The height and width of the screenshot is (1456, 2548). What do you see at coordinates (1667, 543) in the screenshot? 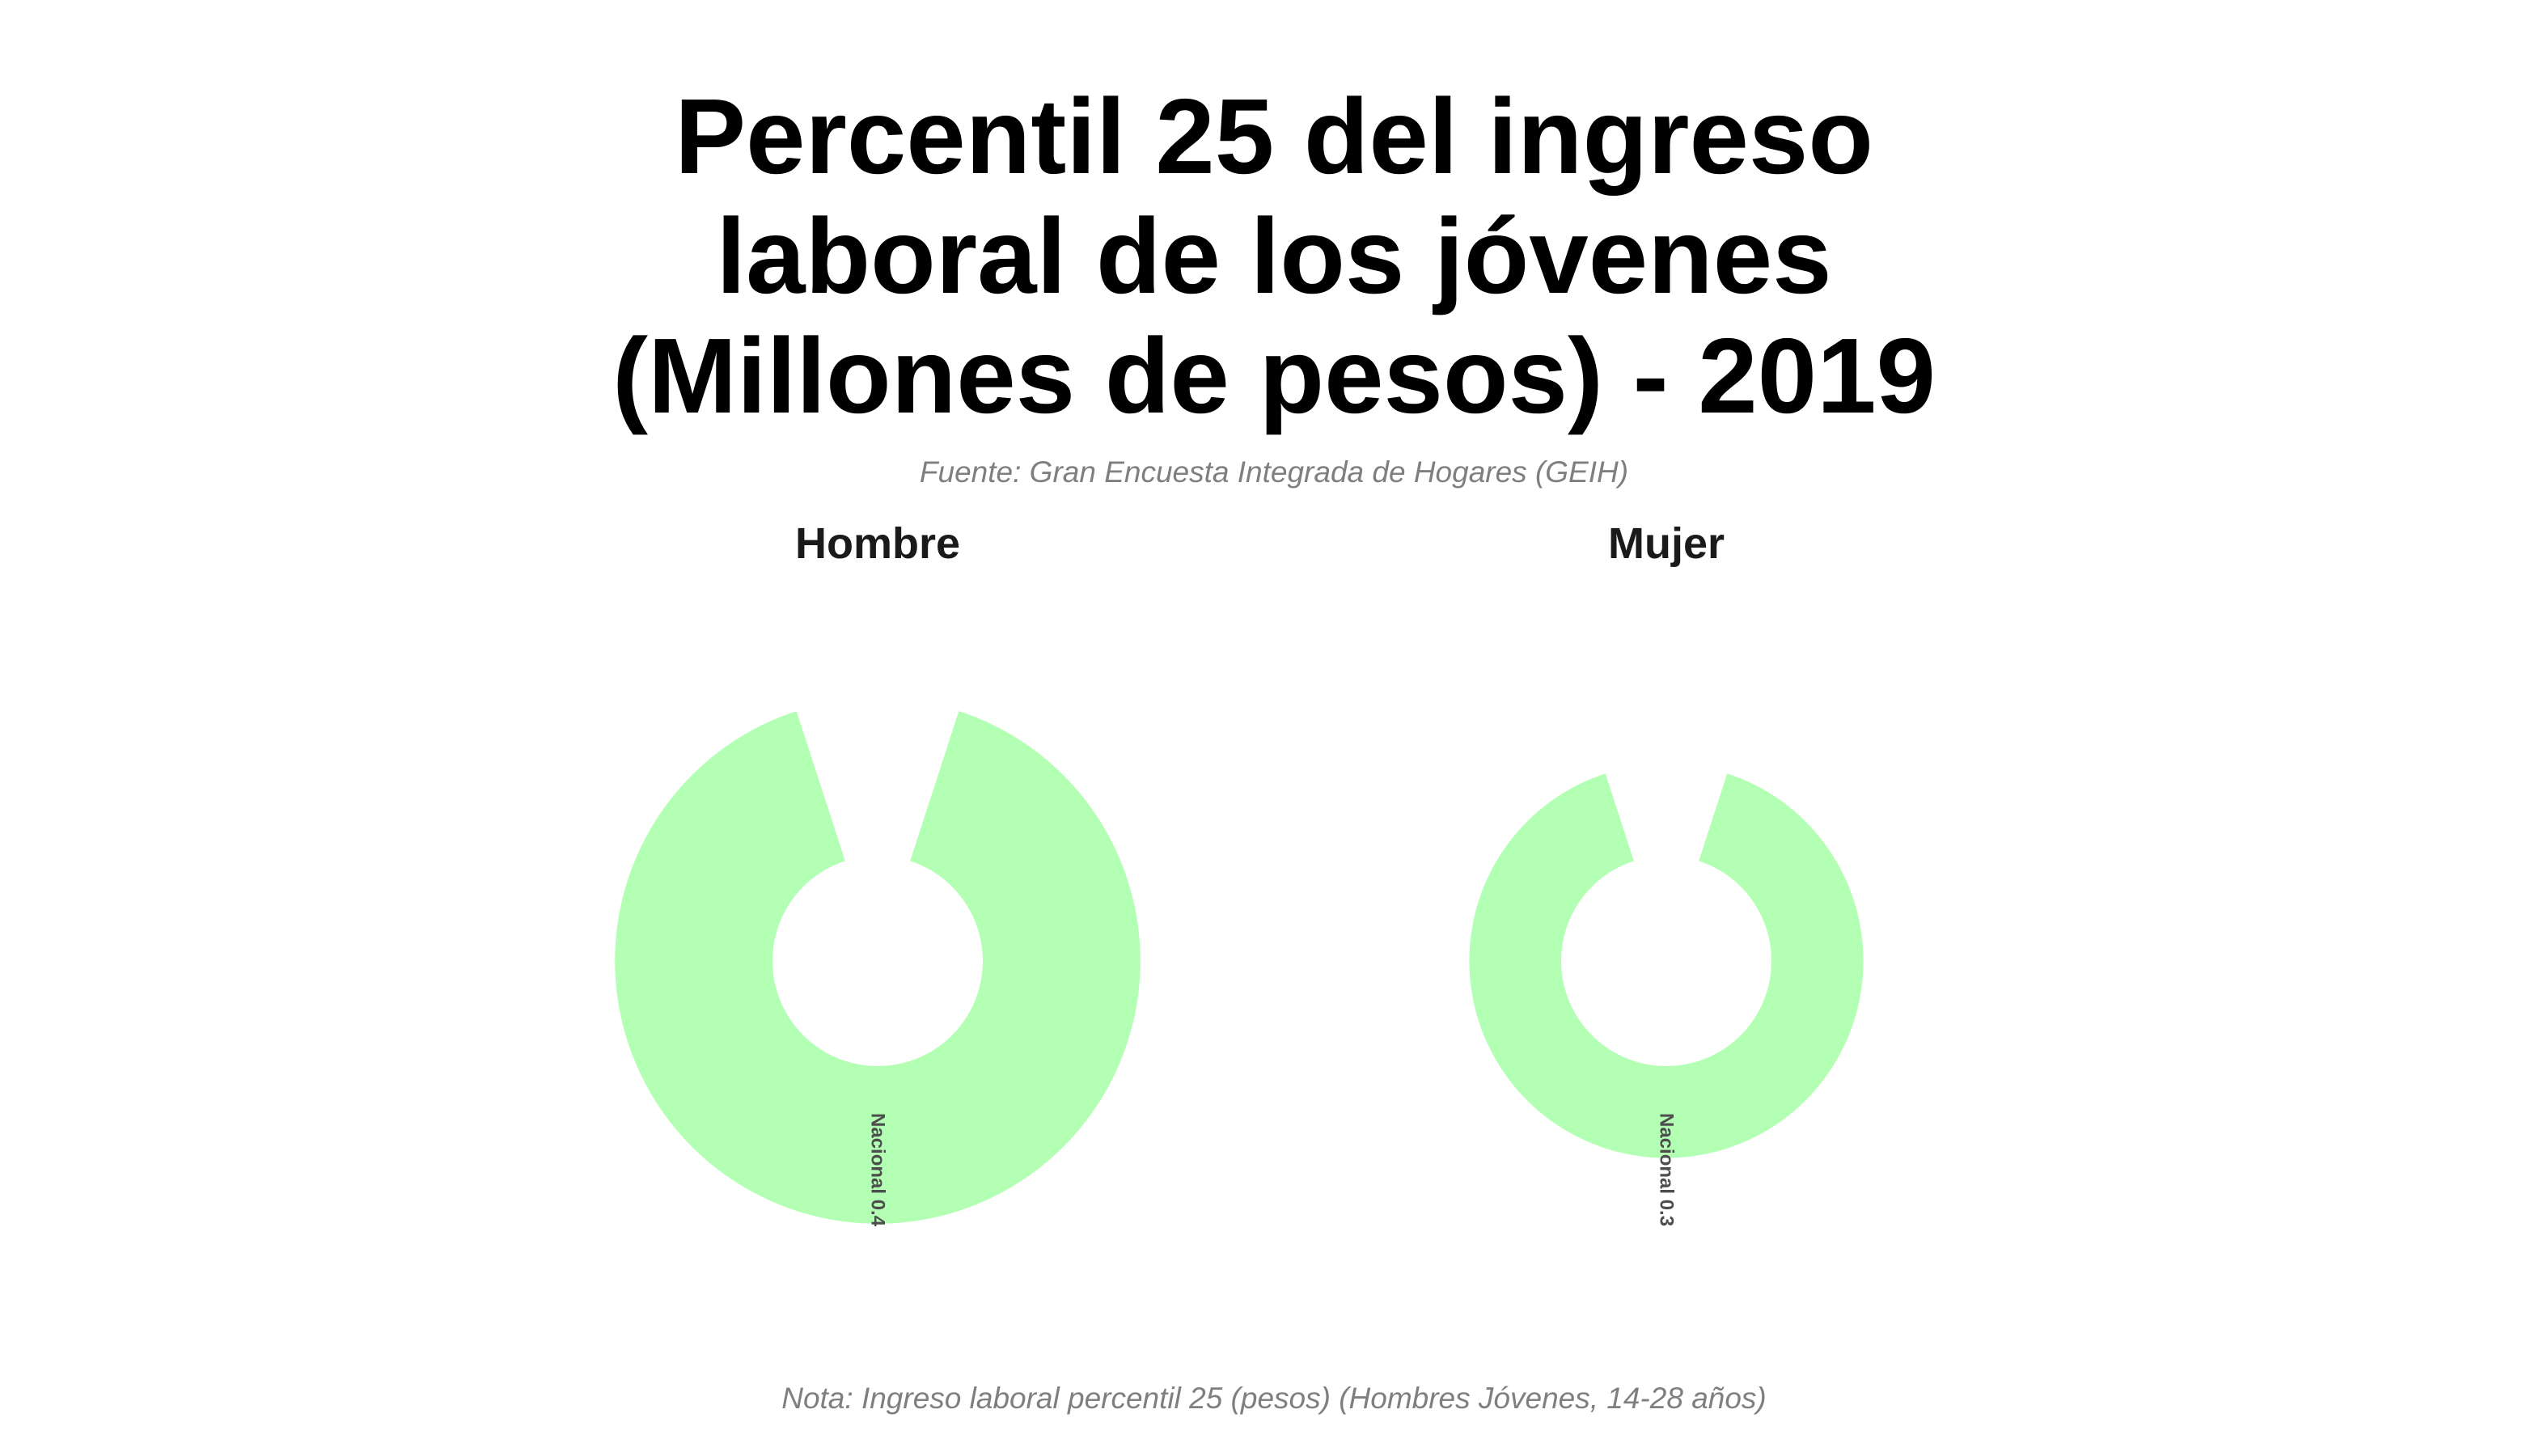
I see `panel-title-mujer: Mujer` at bounding box center [1667, 543].